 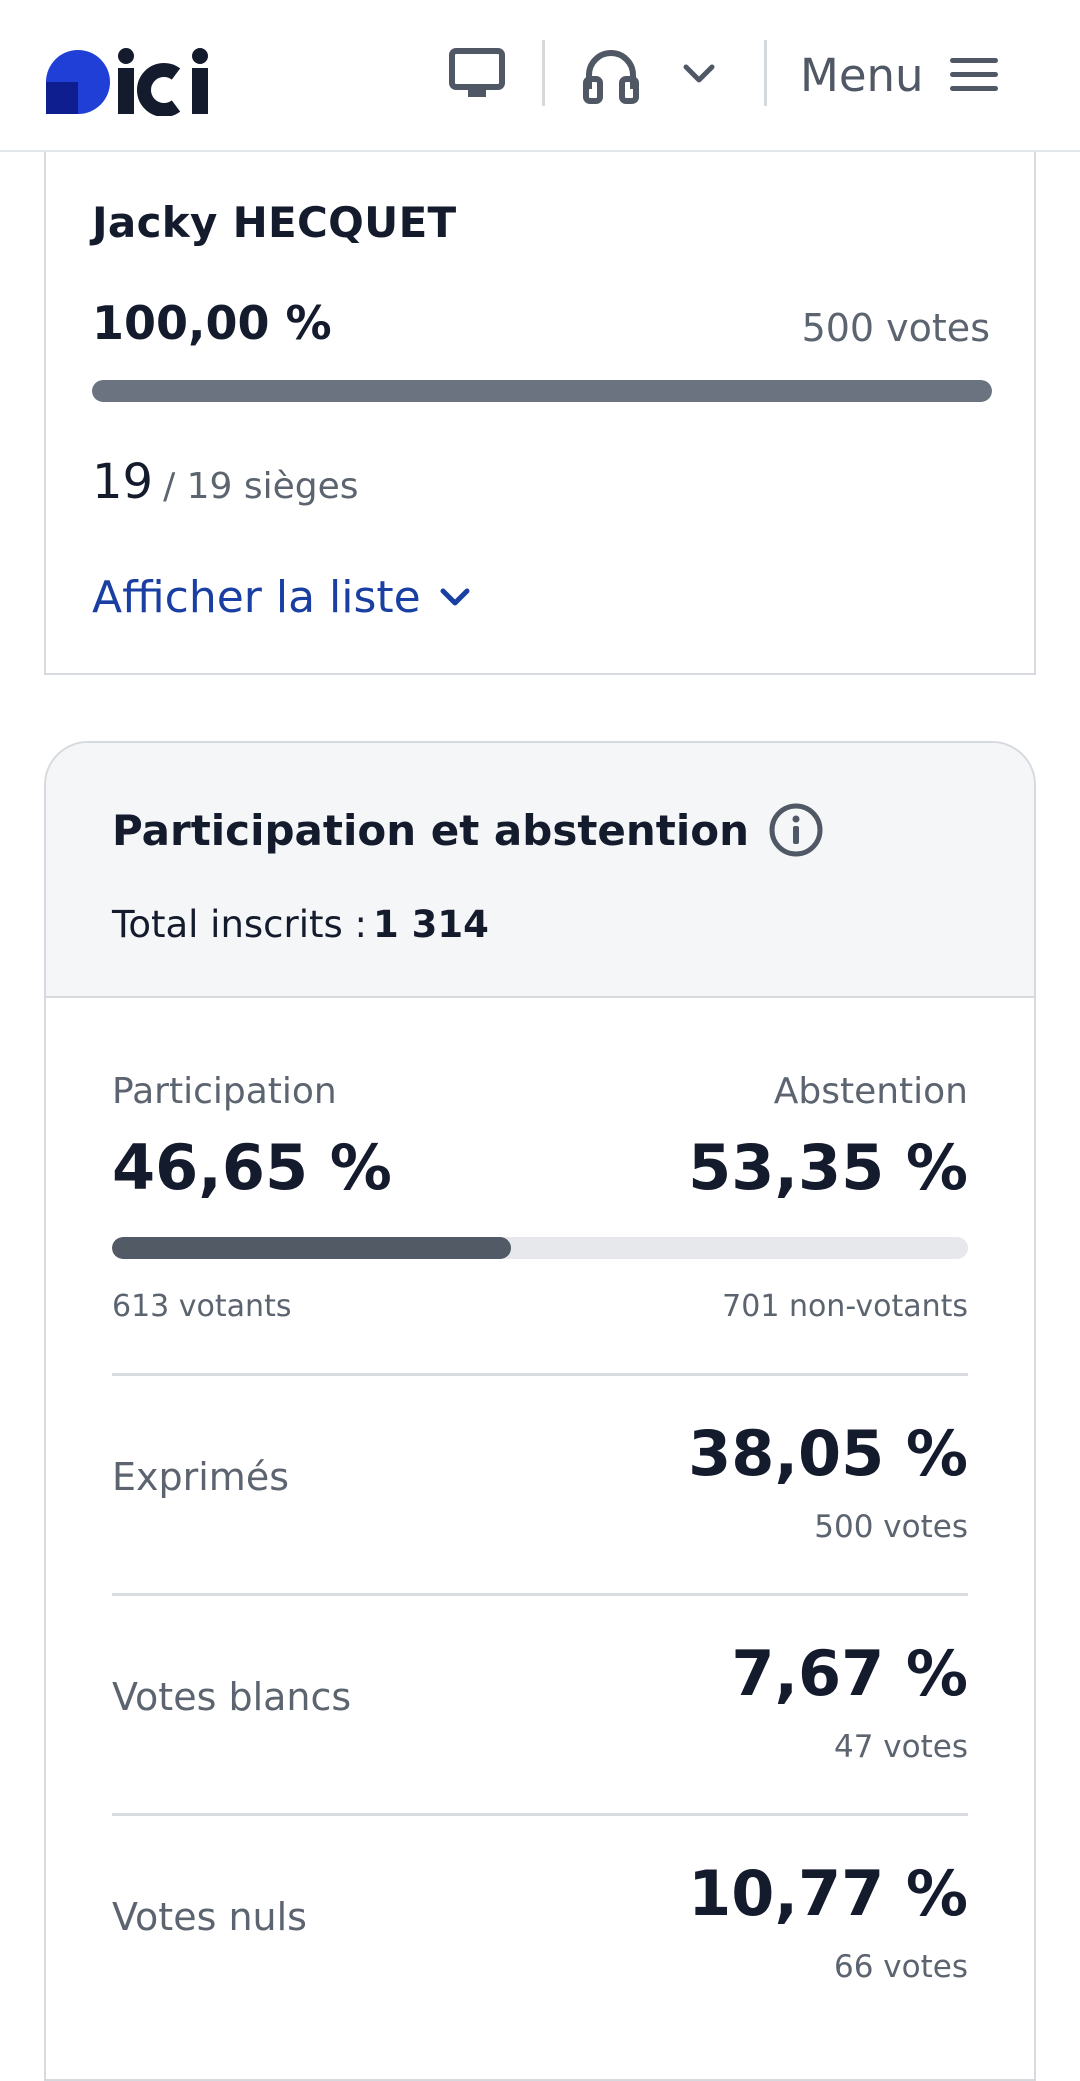 I want to click on menu-label: Menu, so click(x=862, y=75).